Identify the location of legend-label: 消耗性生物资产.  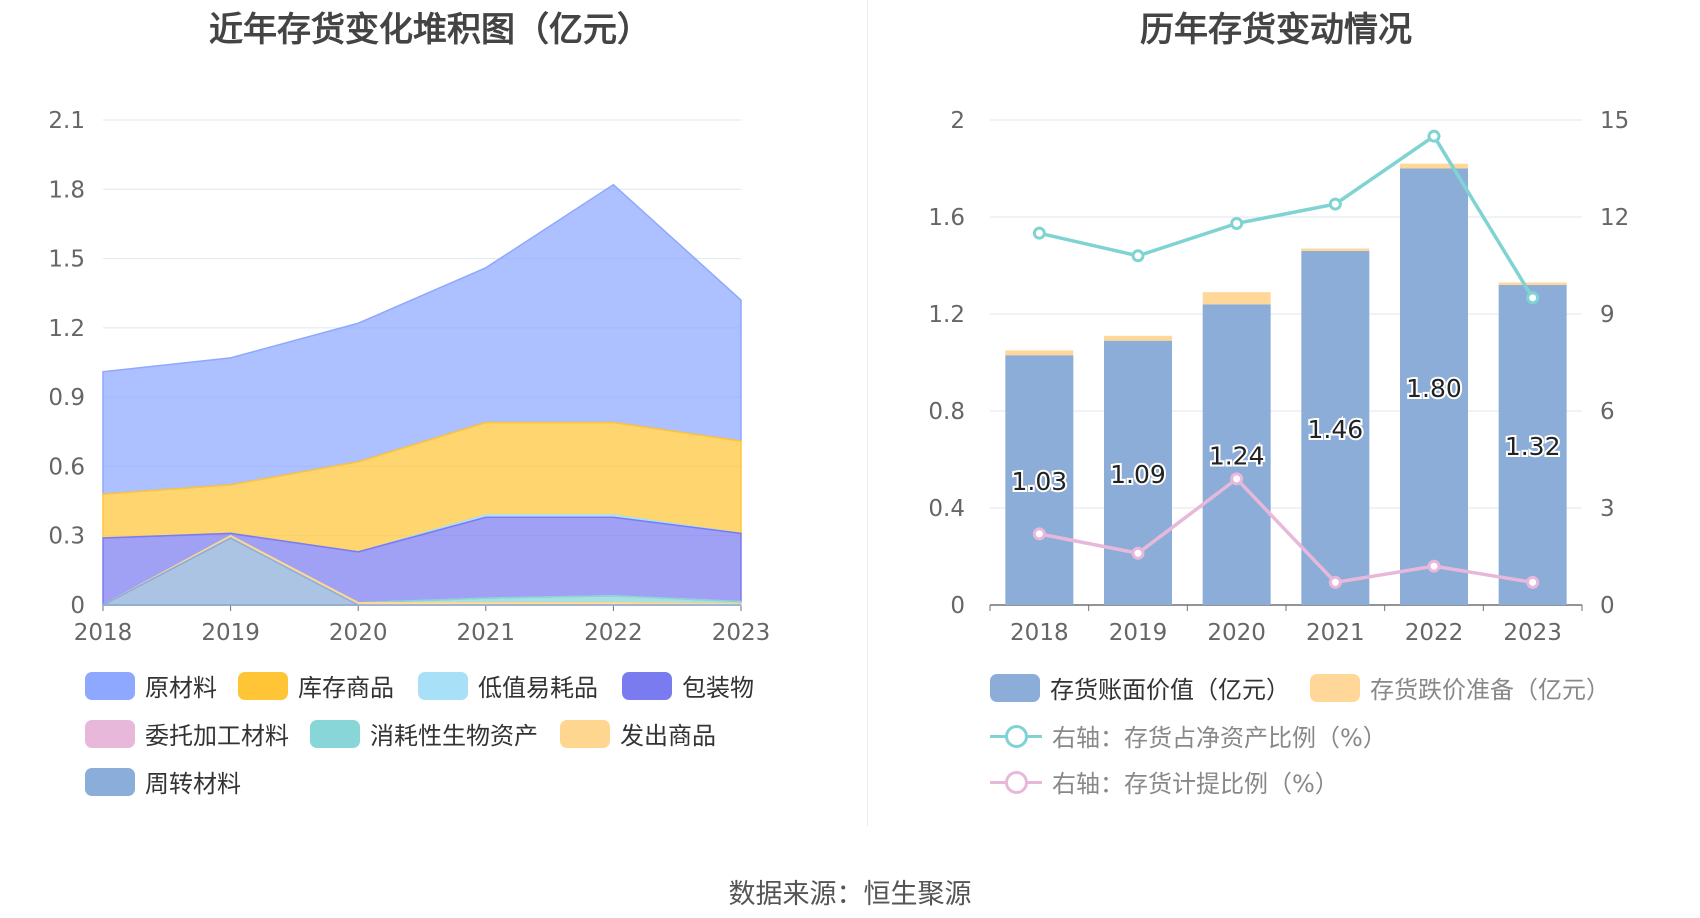
(454, 736).